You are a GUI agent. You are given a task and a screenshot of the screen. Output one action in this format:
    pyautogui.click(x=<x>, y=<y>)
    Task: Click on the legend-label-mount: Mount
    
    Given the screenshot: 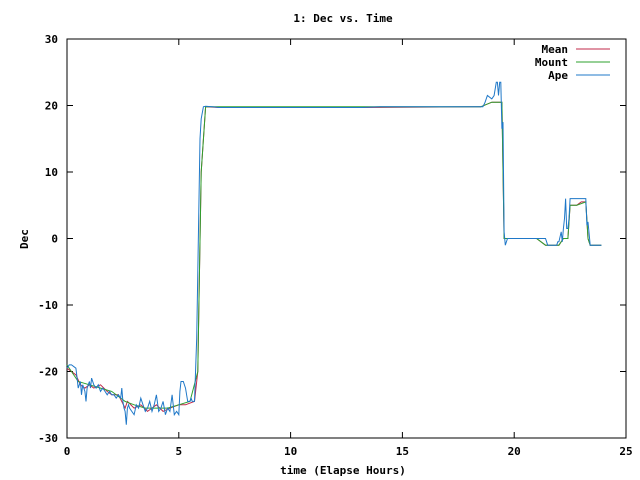 What is the action you would take?
    pyautogui.click(x=551, y=62)
    